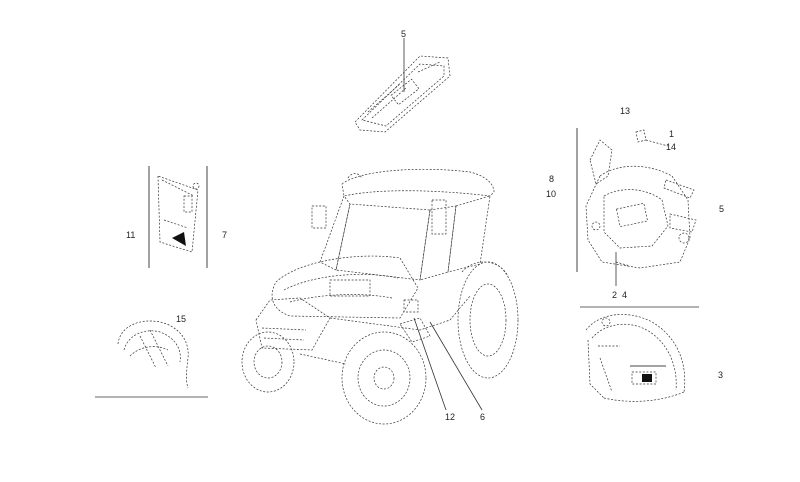 The image size is (800, 482). What do you see at coordinates (224, 235) in the screenshot?
I see `callout-7: 7` at bounding box center [224, 235].